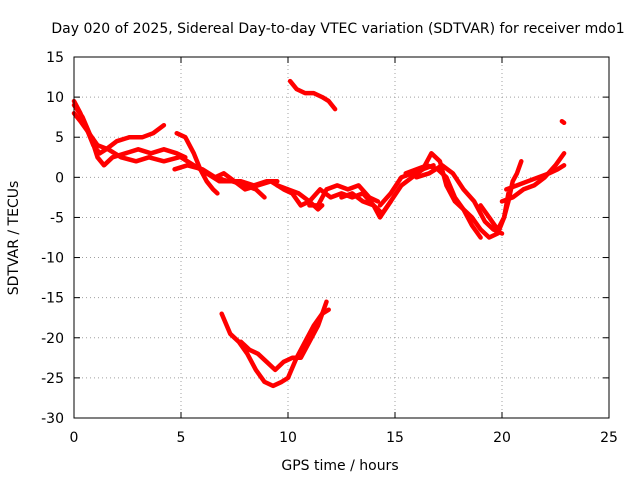 Image resolution: width=640 pixels, height=480 pixels. I want to click on y-tick-label: -10, so click(52, 259).